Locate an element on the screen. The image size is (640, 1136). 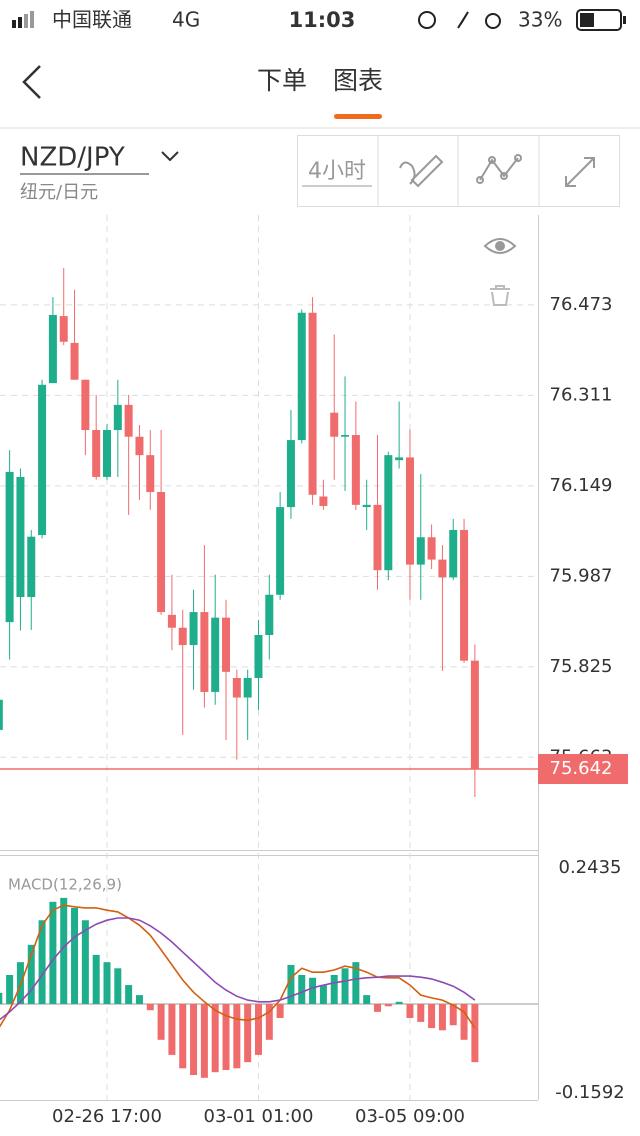
toolbar is located at coordinates (458, 171).